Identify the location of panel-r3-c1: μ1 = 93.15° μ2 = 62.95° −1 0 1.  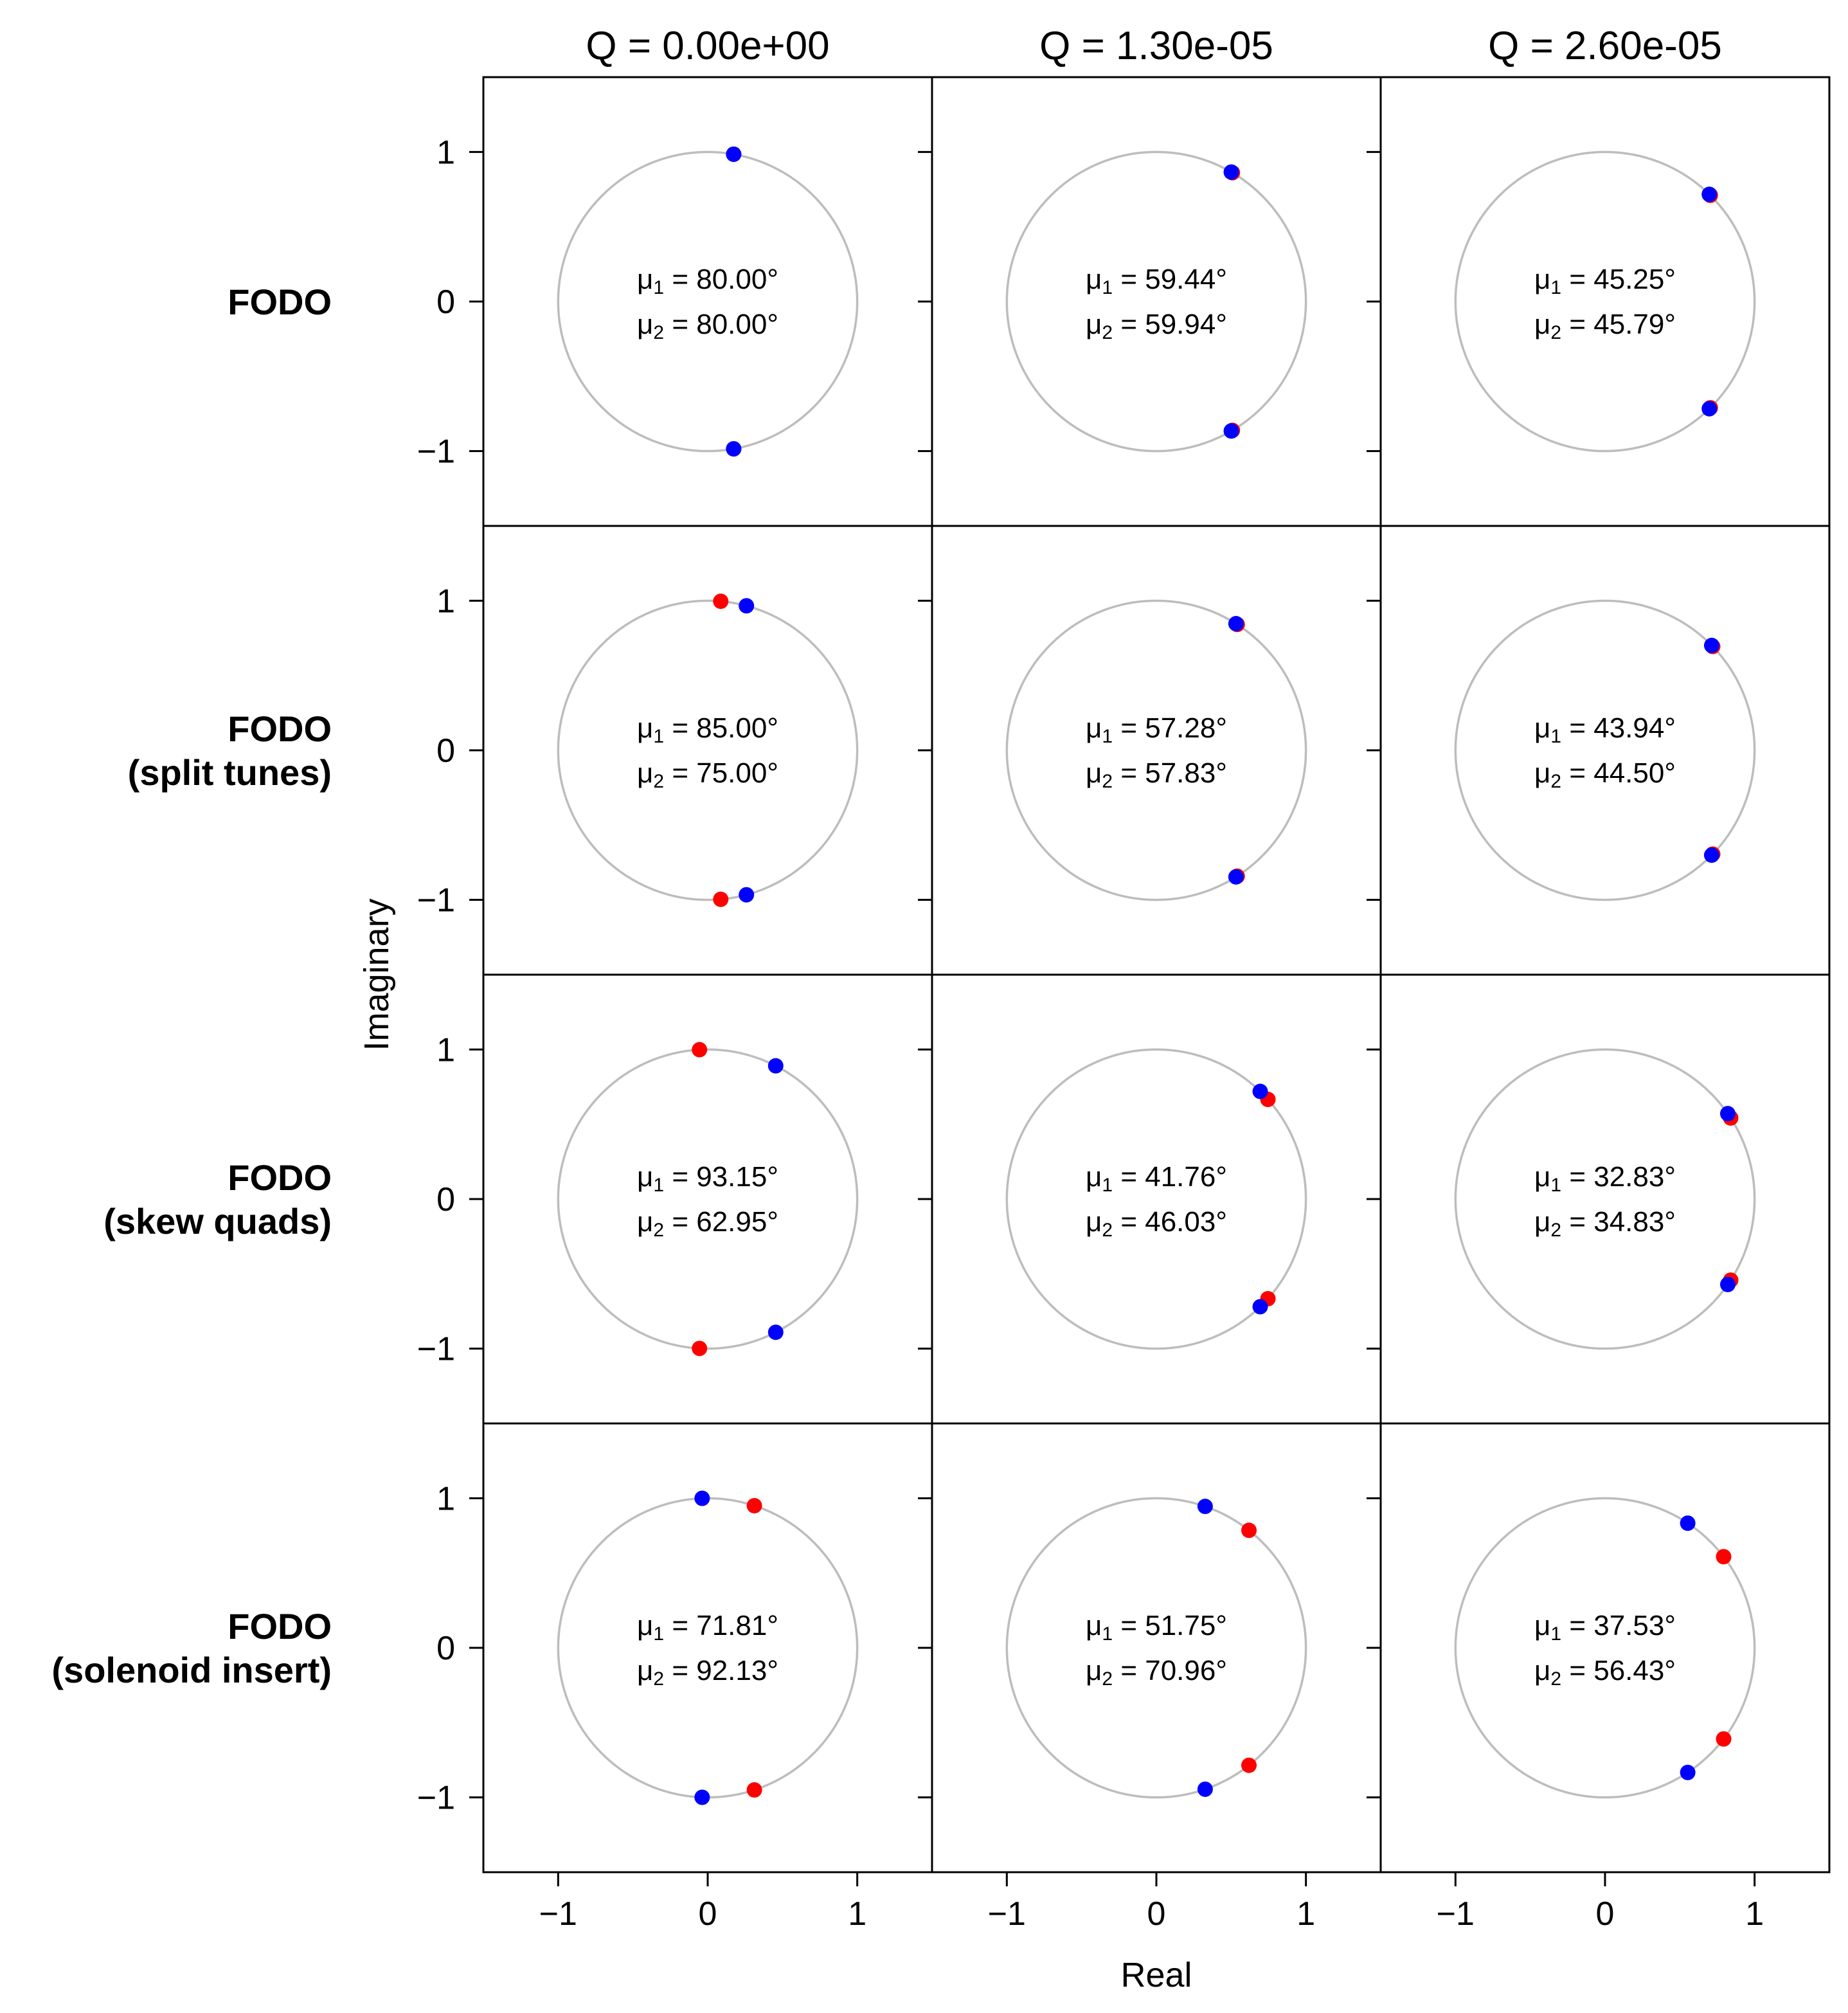
(675, 1199).